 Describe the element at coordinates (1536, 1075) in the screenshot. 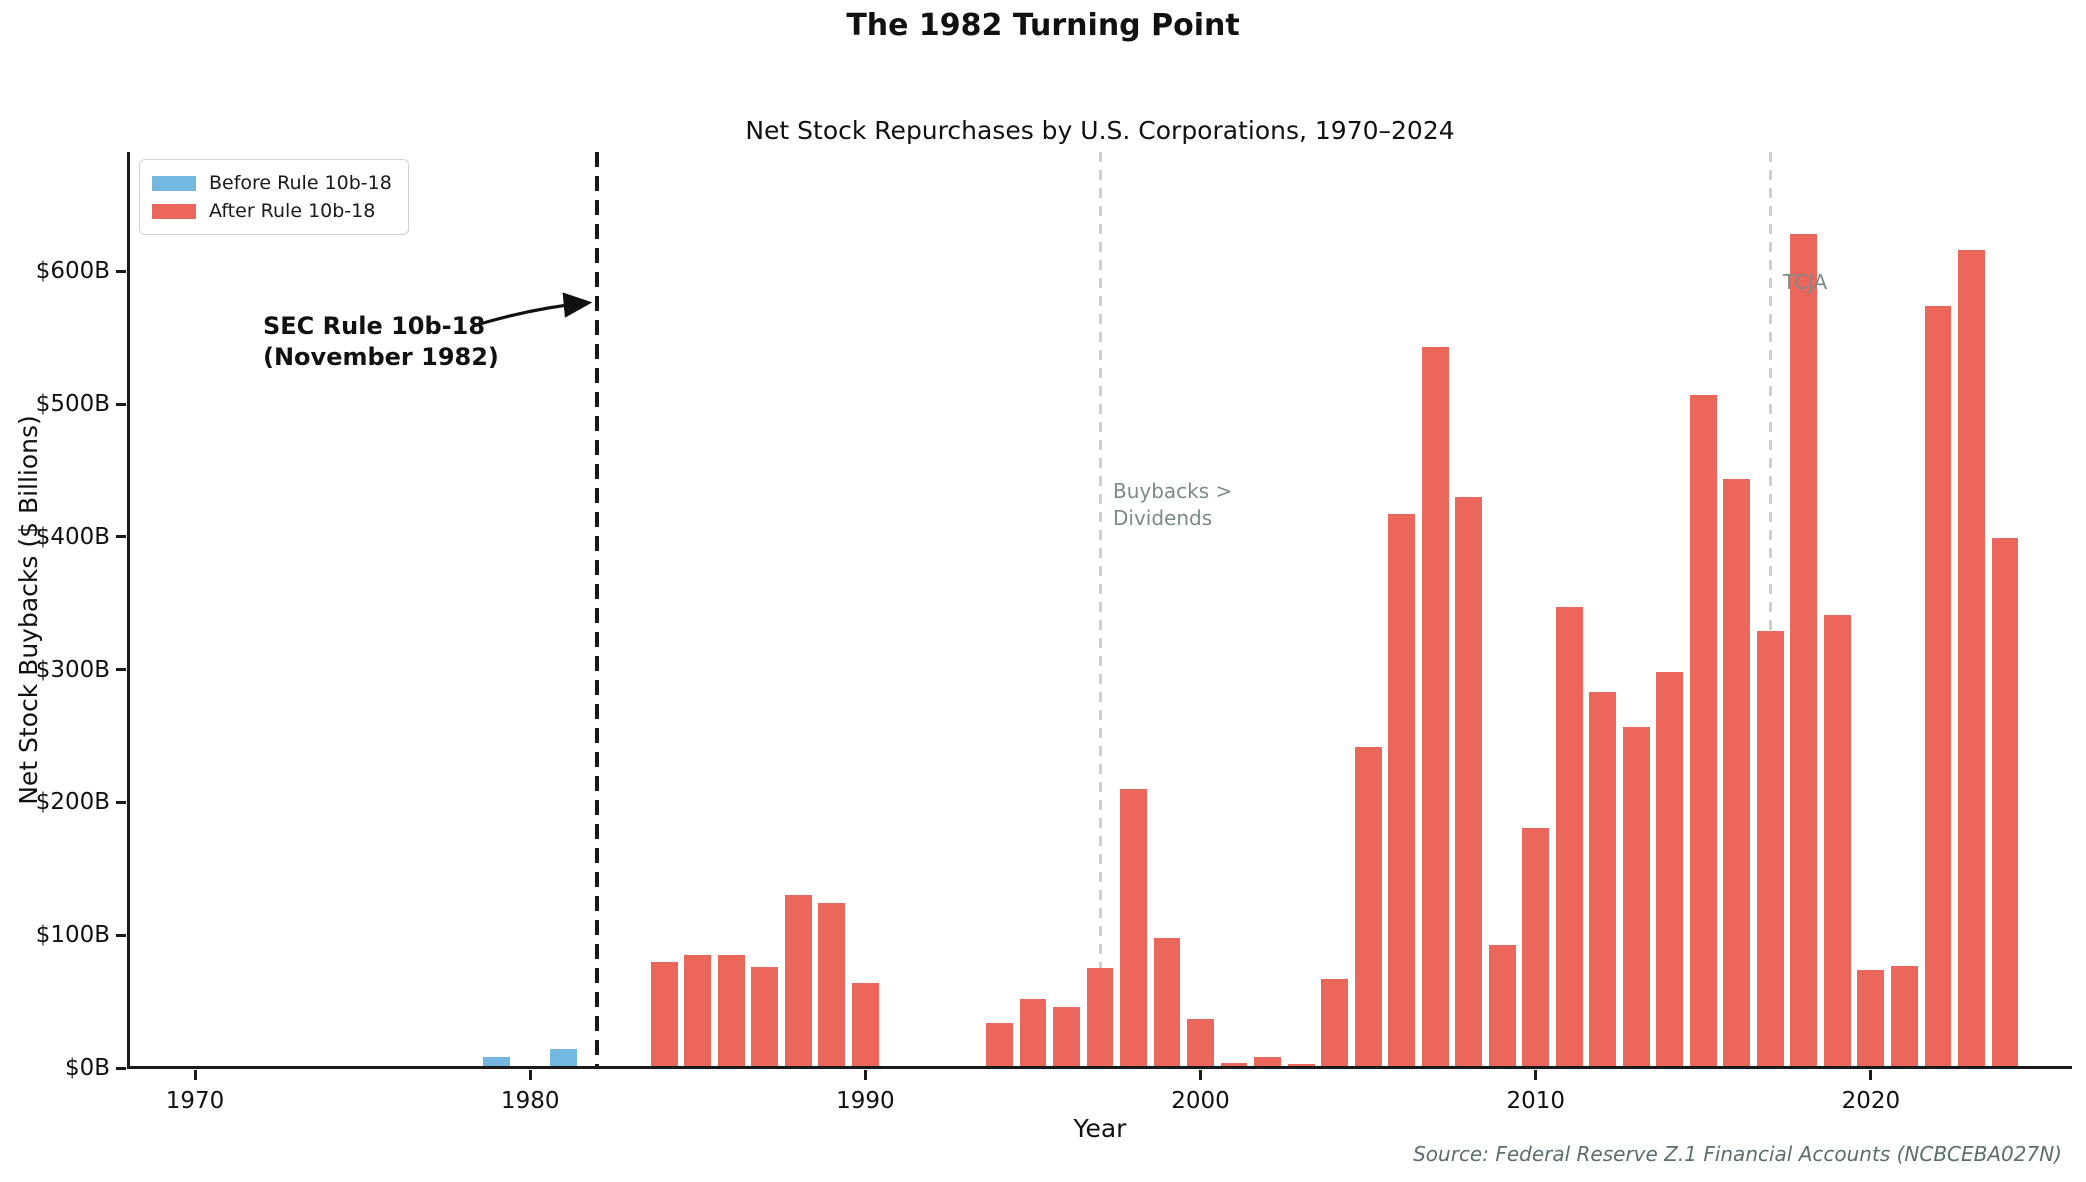

I see `x-tick-2010` at that location.